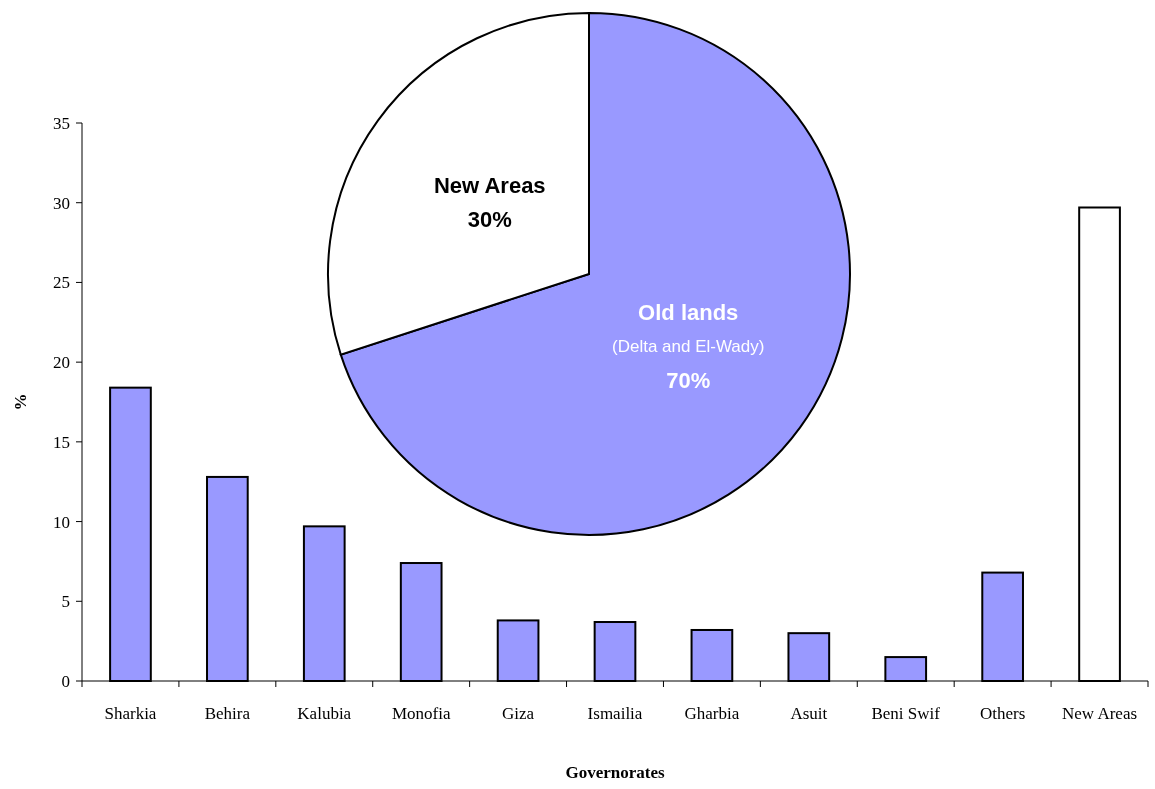 This screenshot has width=1155, height=789. Describe the element at coordinates (688, 312) in the screenshot. I see `slice-label: Old lands` at that location.